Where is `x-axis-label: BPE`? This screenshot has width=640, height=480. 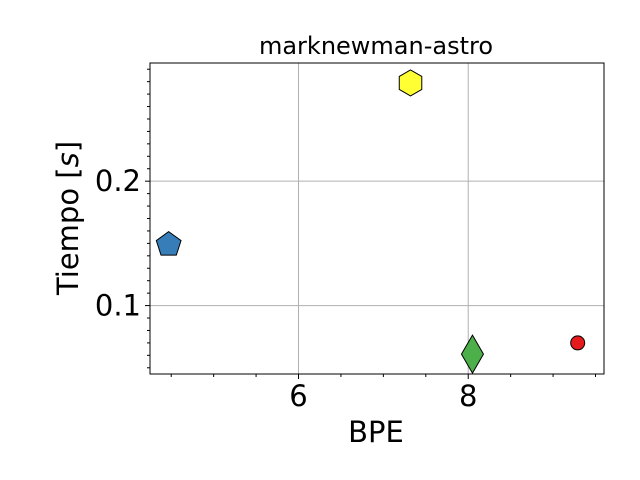 x-axis-label: BPE is located at coordinates (376, 432).